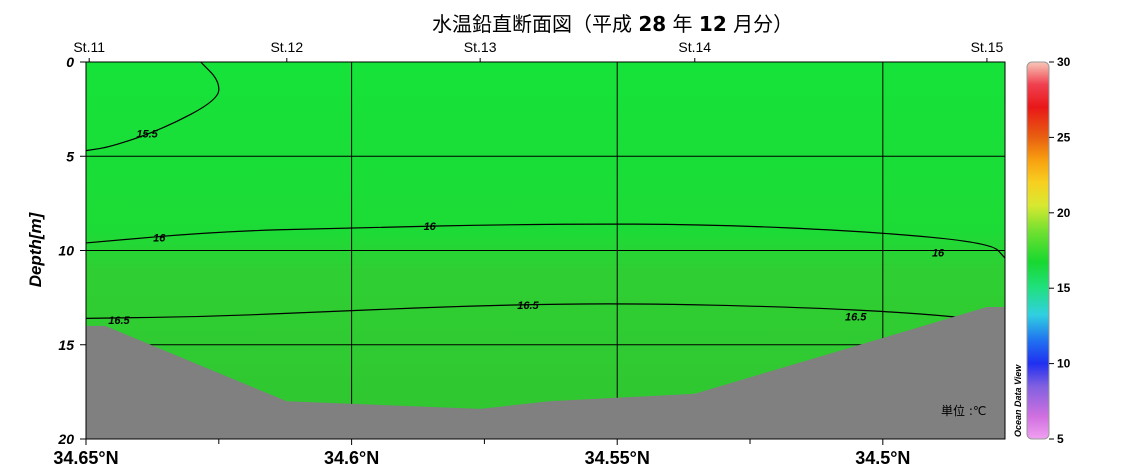  I want to click on station-labels: St.11 St.12 St.13 St.14 St.15, so click(538, 50).